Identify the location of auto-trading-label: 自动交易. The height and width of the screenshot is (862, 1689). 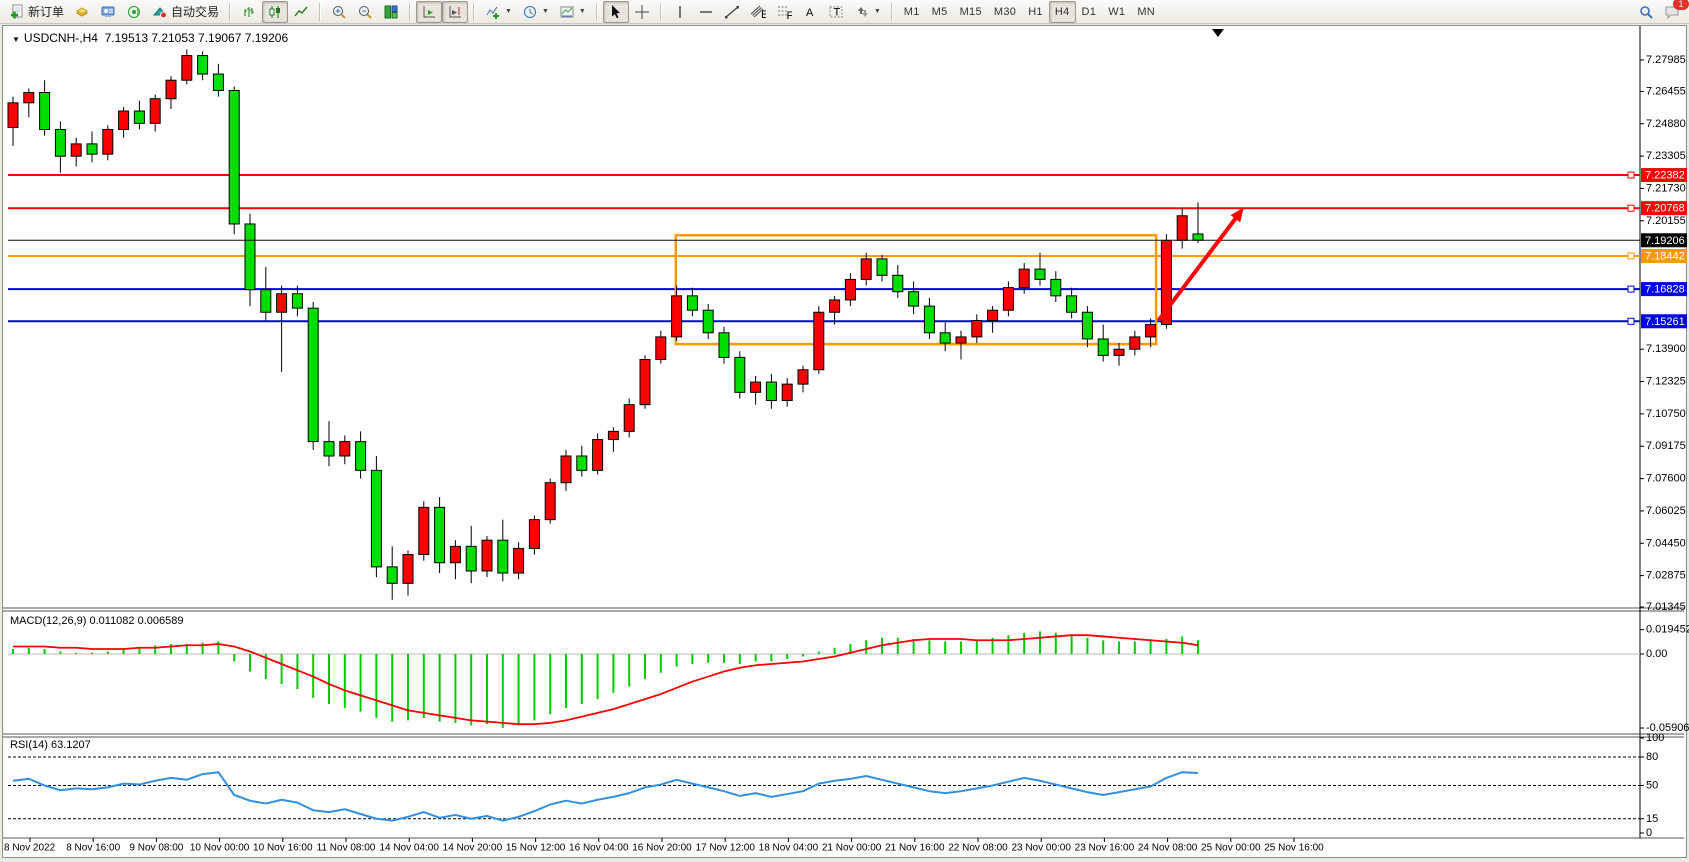
(195, 12).